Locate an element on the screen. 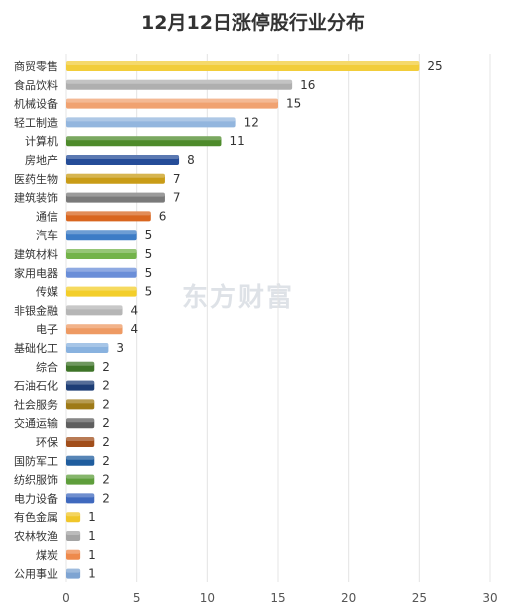 The width and height of the screenshot is (506, 614). category-label: 环保 is located at coordinates (47, 442).